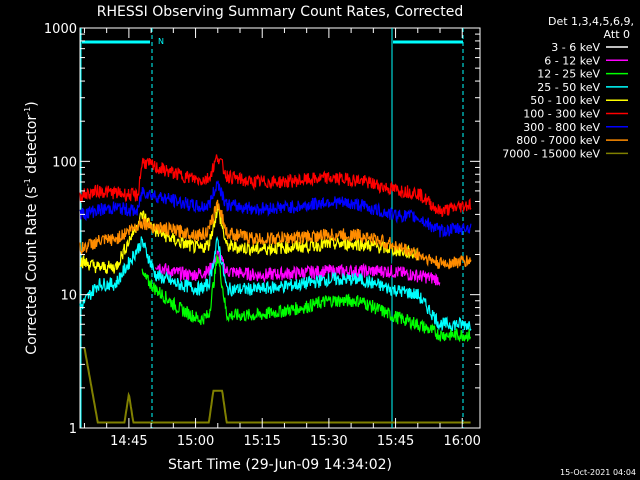 This screenshot has height=480, width=640. I want to click on y-axis-label-mid: detector, so click(32, 147).